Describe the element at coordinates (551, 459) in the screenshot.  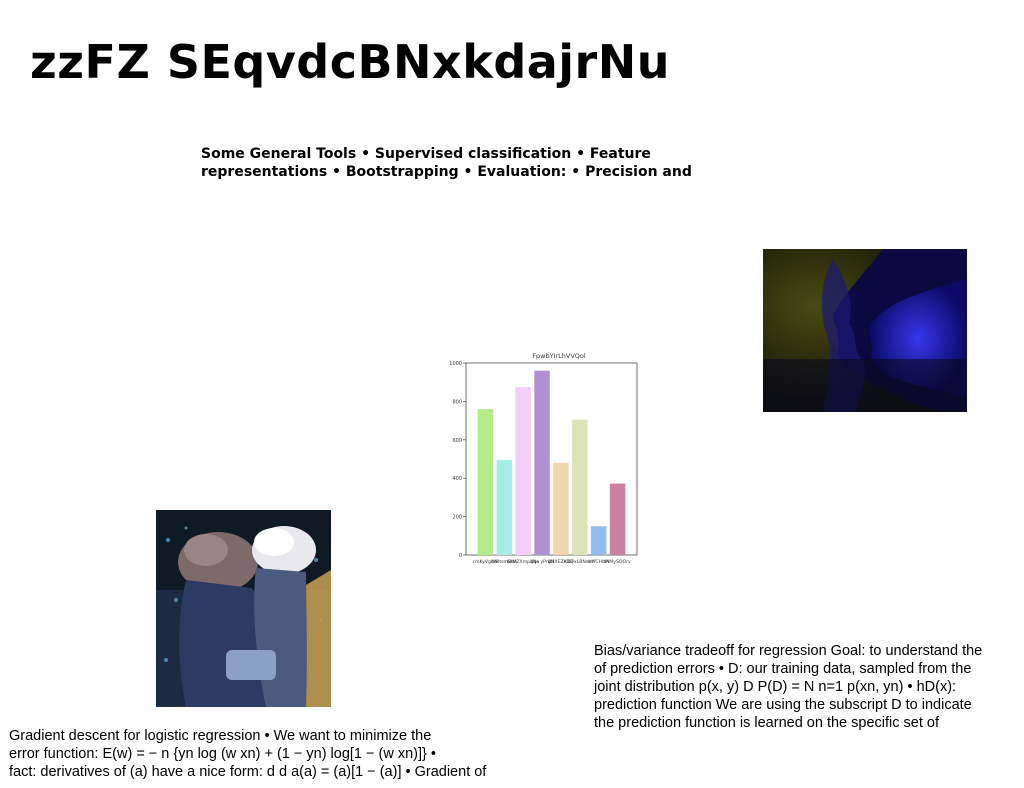
I see `plot-frame` at that location.